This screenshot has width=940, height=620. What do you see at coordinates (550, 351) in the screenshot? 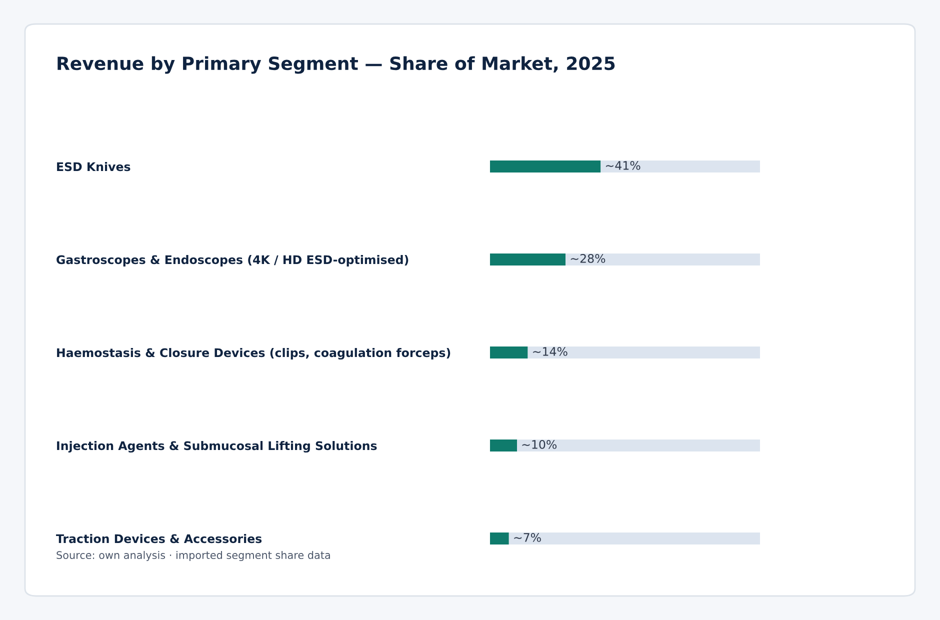
I see `data-label: ~14%` at bounding box center [550, 351].